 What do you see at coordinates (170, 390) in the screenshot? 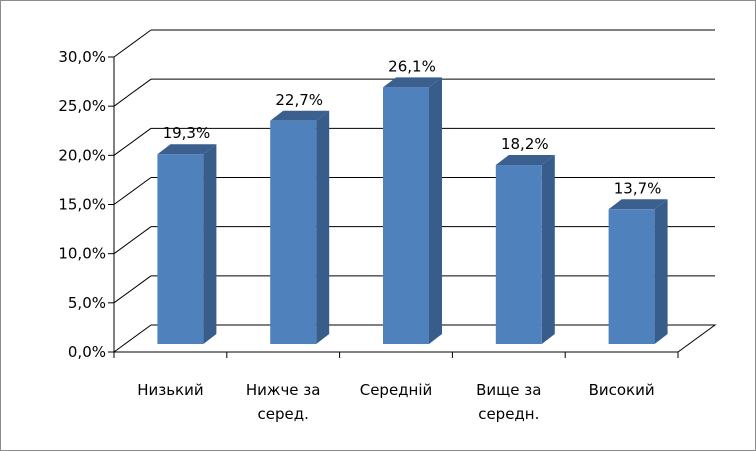
I see `category-label: Низький` at bounding box center [170, 390].